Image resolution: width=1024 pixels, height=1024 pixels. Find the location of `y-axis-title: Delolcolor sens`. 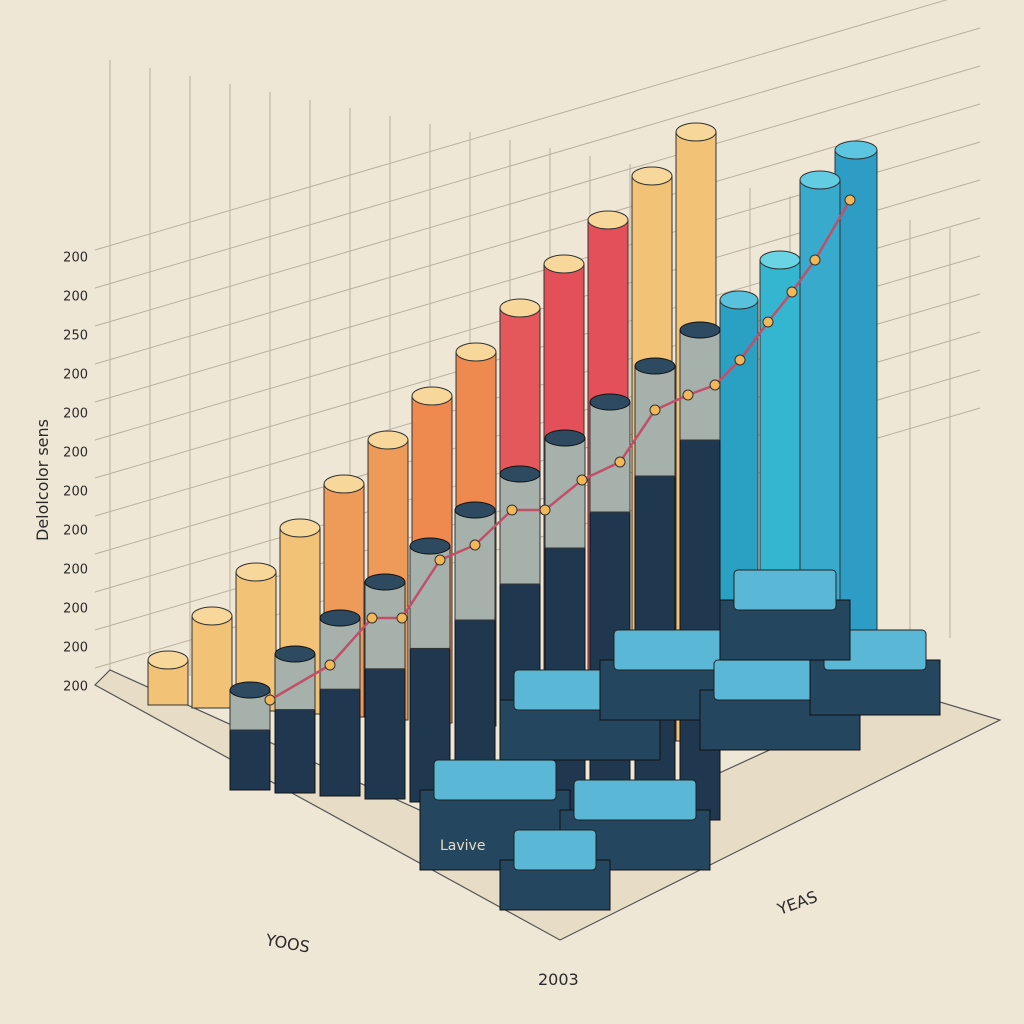

y-axis-title: Delolcolor sens is located at coordinates (42, 480).